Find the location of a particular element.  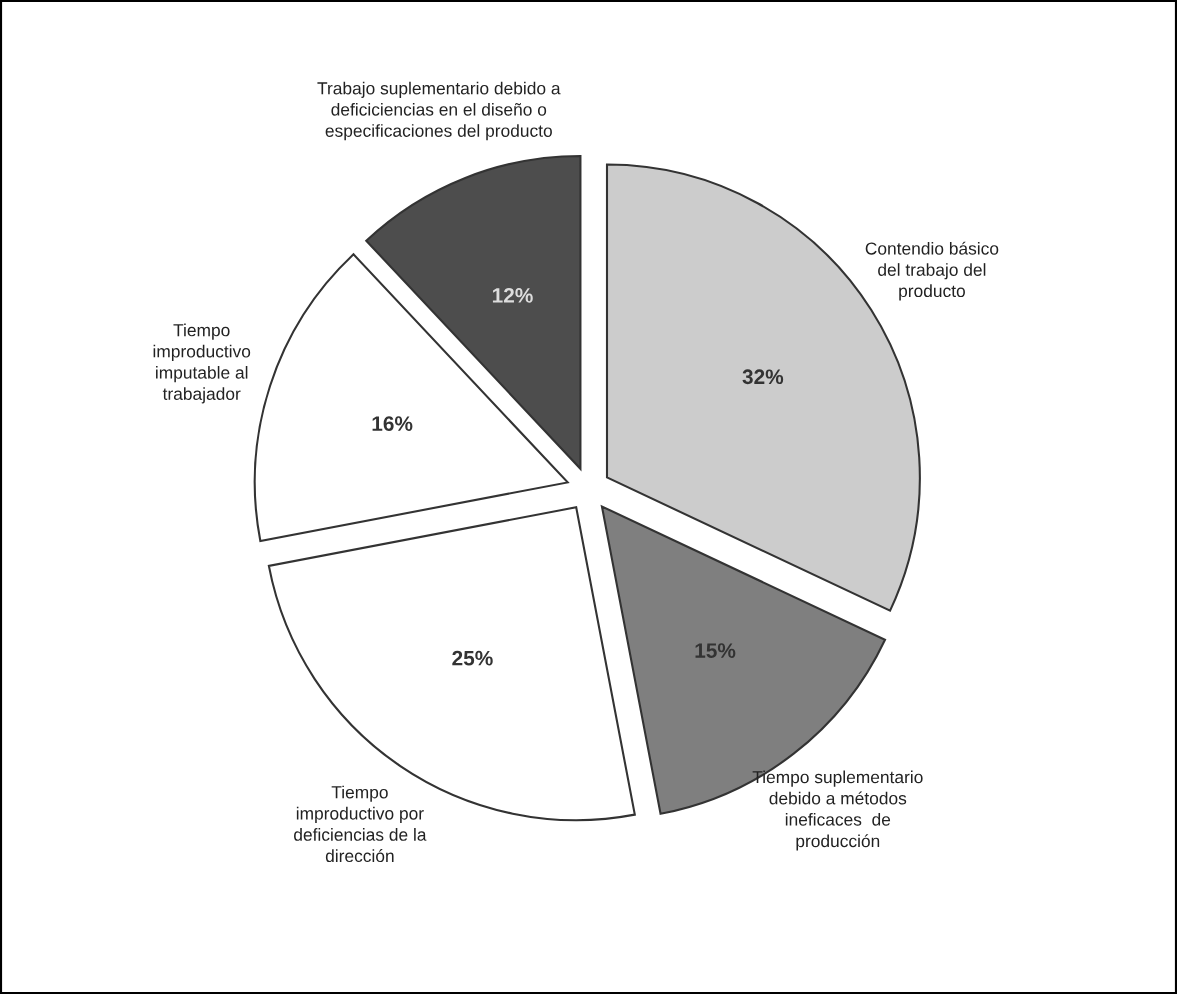

slice-label: Tiempo suplementario debido a métodos ineficaces de producción is located at coordinates (837, 810).